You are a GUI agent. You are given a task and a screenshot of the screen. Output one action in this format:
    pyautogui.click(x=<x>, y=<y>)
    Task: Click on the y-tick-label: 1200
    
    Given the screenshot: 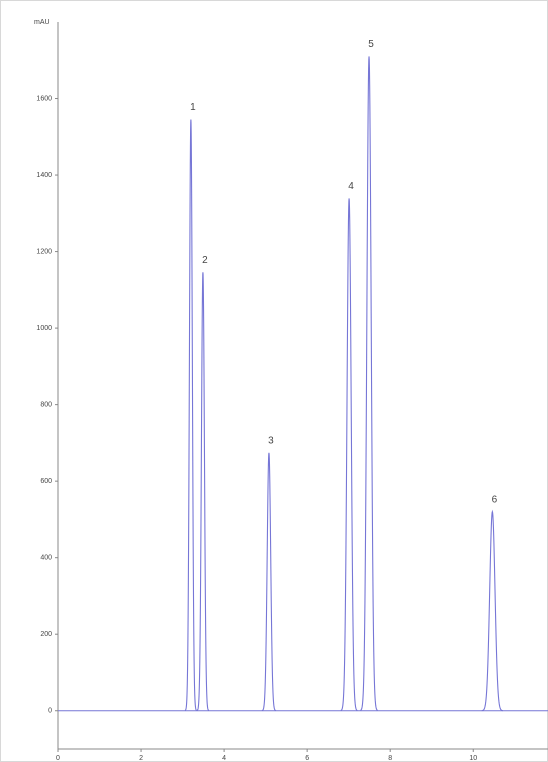 What is the action you would take?
    pyautogui.click(x=44, y=251)
    